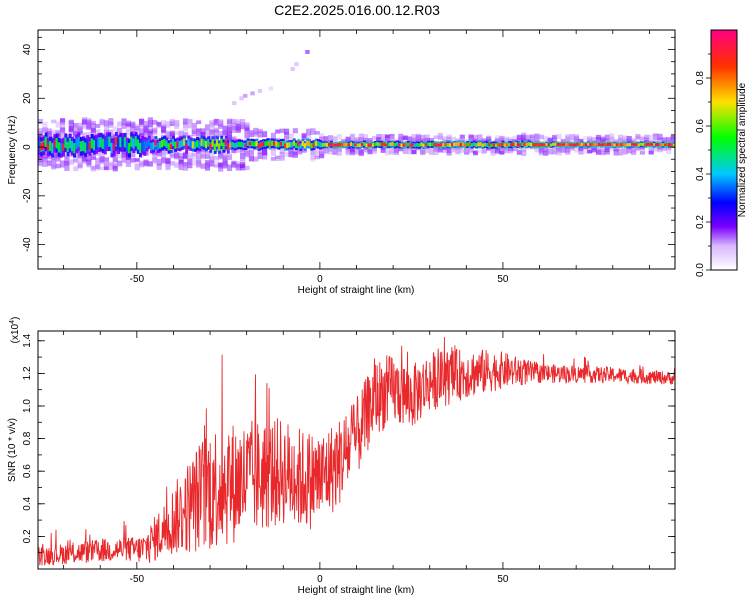  Describe the element at coordinates (137, 279) in the screenshot. I see `x-tick-label: -50` at that location.